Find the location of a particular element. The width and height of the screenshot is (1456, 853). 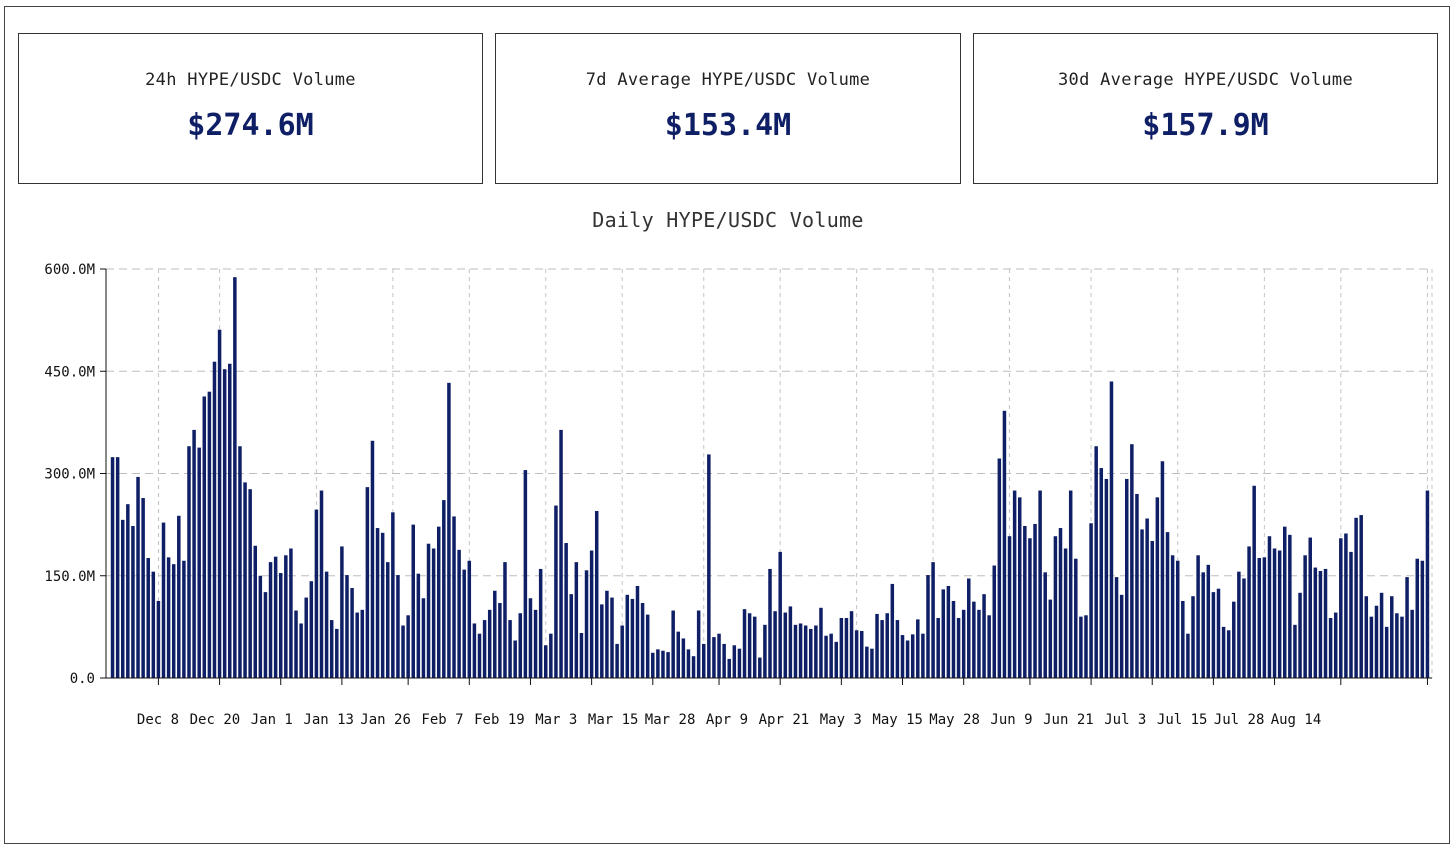

x-tick-label: May 28 is located at coordinates (954, 720).